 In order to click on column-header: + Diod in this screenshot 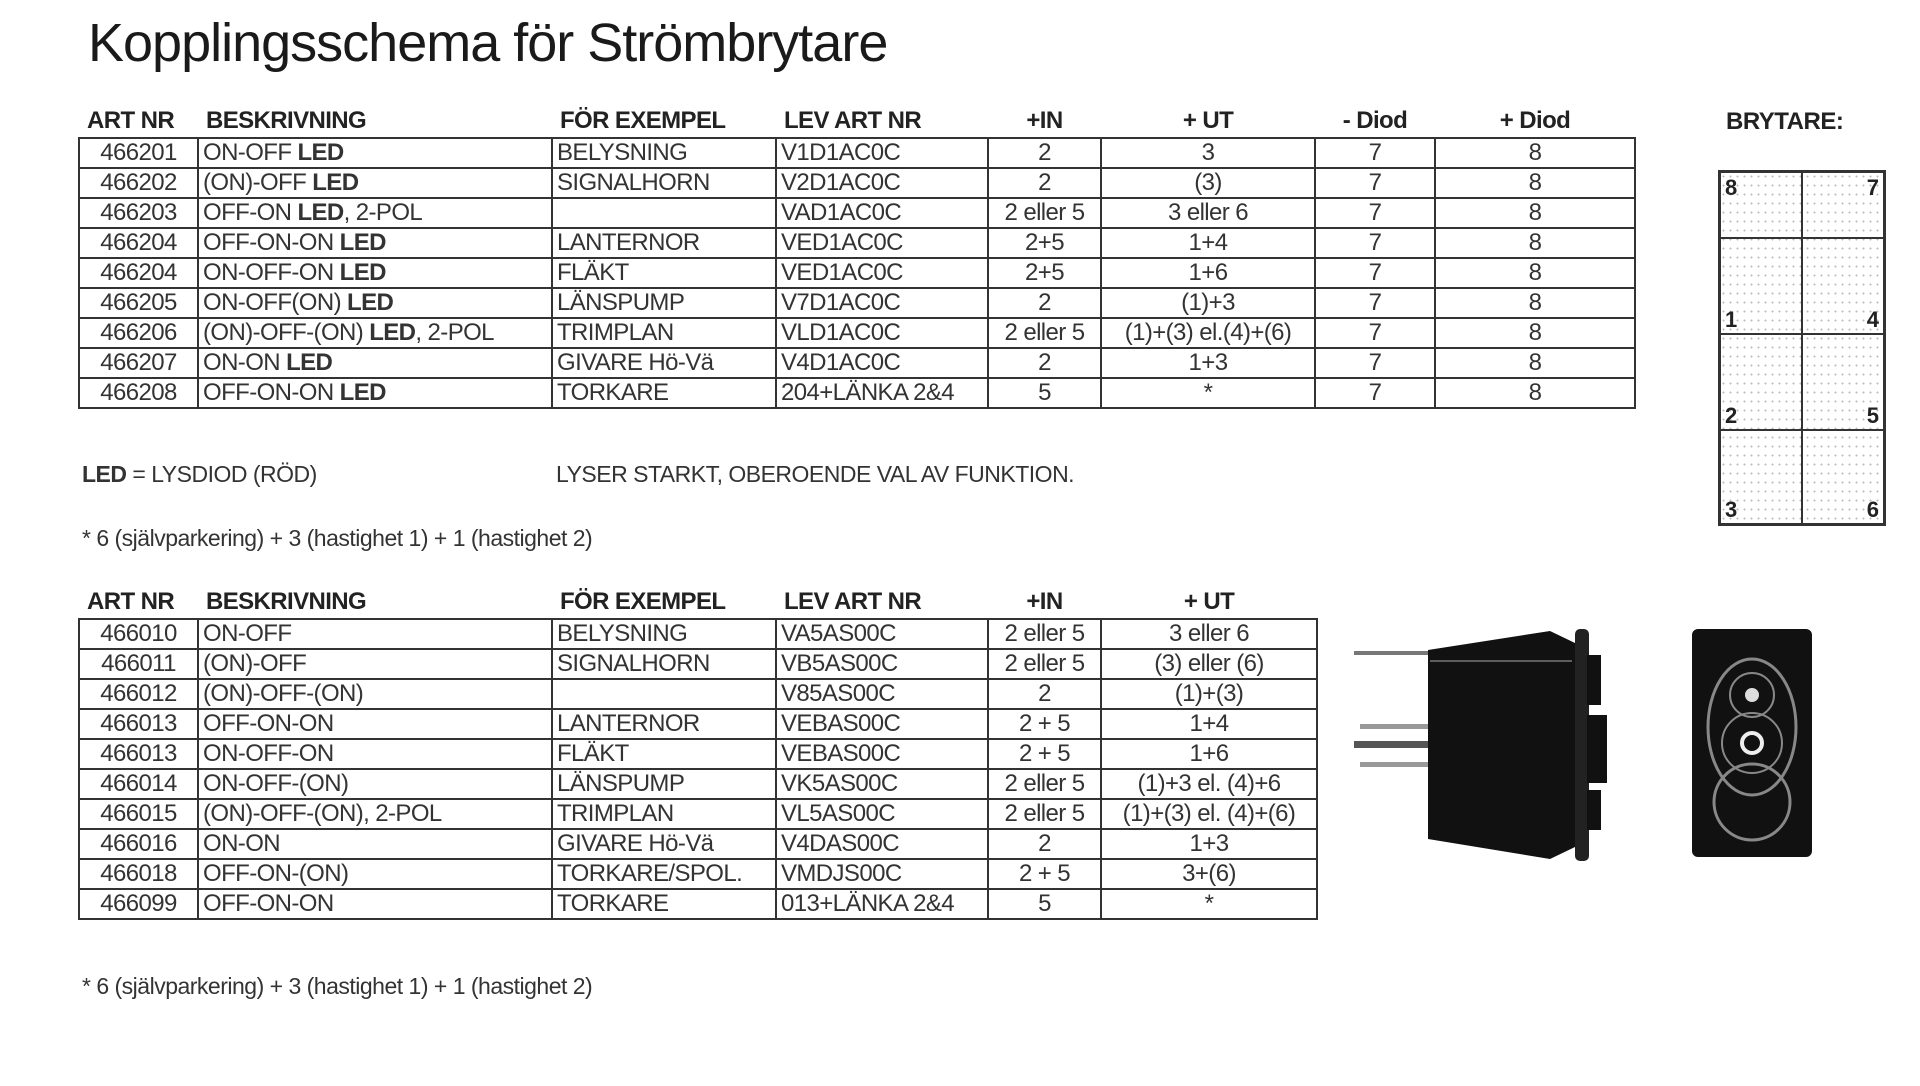, I will do `click(1535, 120)`.